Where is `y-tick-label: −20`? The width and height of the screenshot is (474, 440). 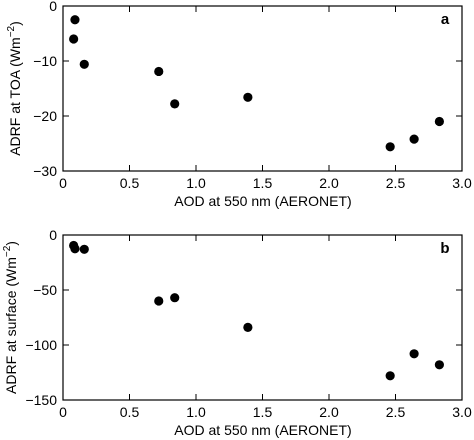 y-tick-label: −20 is located at coordinates (45, 116).